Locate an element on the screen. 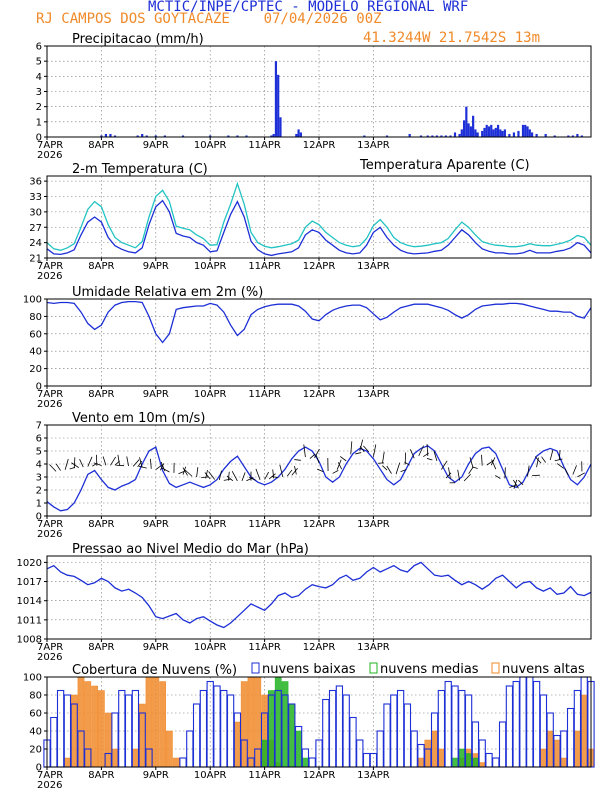 Image resolution: width=612 pixels, height=792 pixels. ytick-label: 20 is located at coordinates (35, 369).